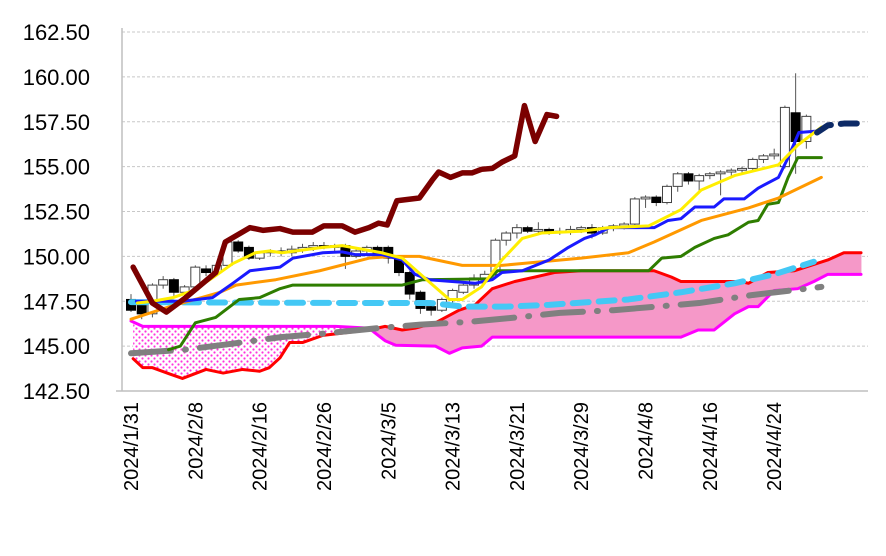  I want to click on y-tick-label: 162.50, so click(56, 32).